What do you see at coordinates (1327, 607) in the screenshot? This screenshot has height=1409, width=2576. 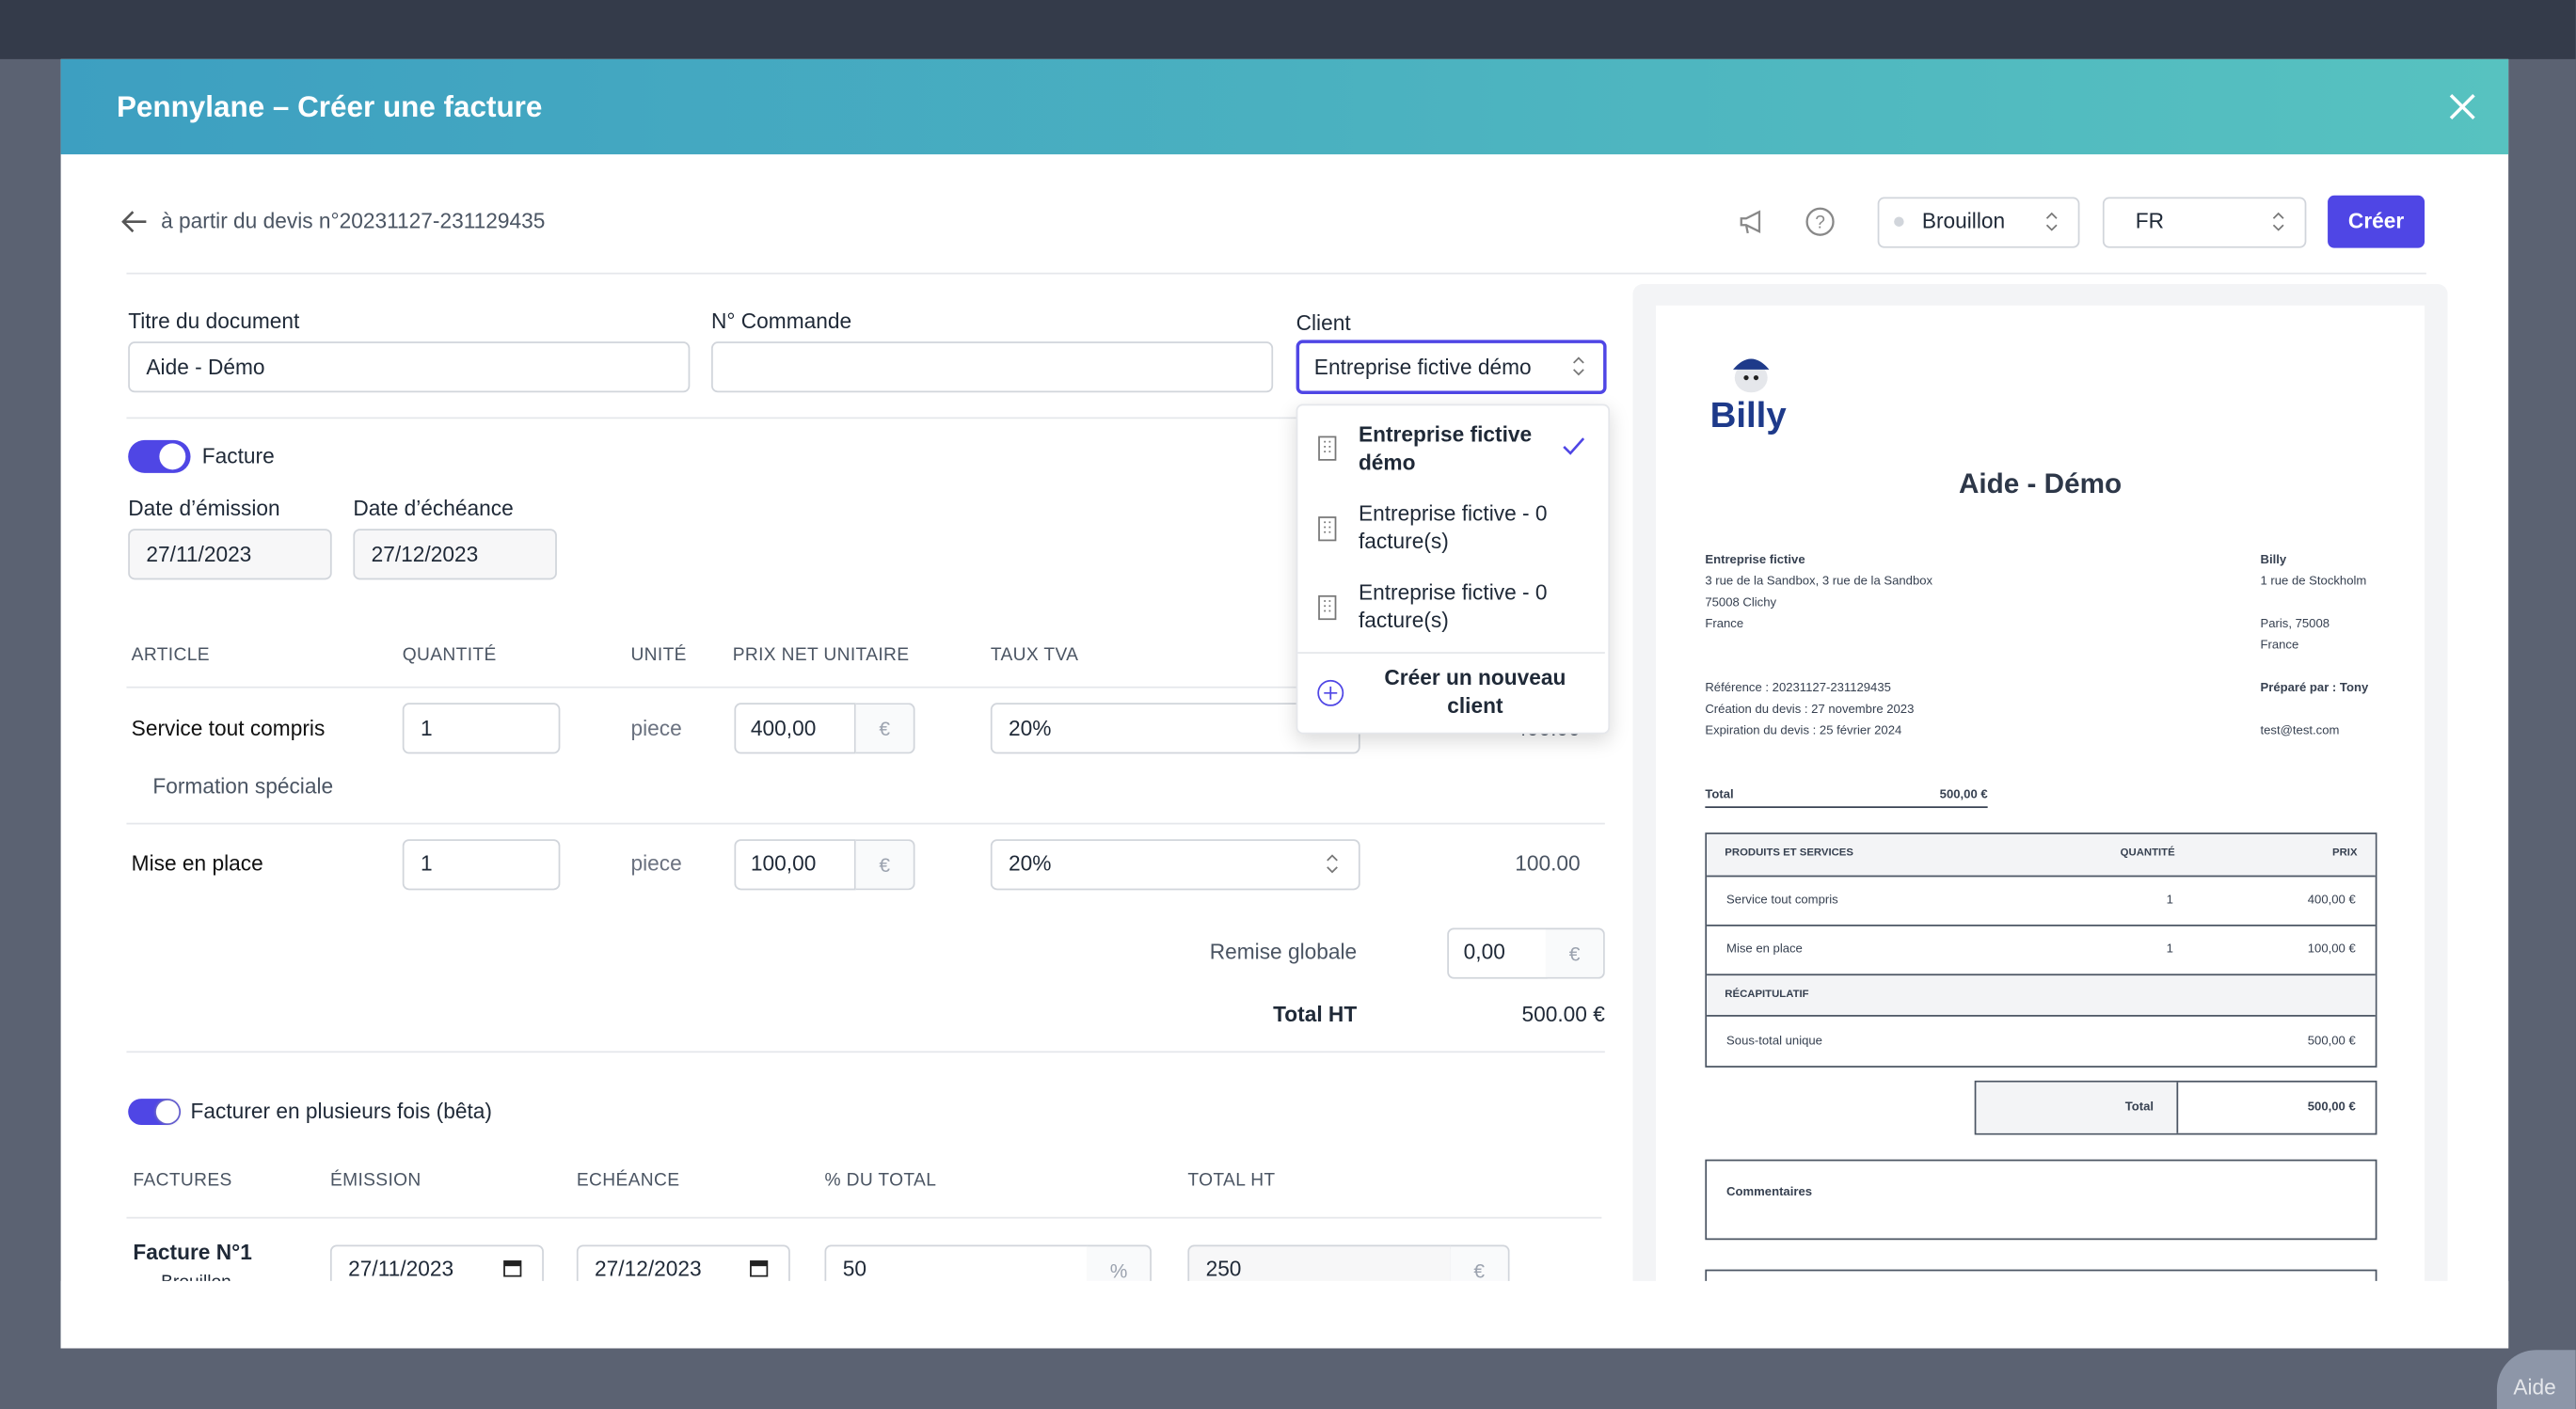 I see `building-icon` at bounding box center [1327, 607].